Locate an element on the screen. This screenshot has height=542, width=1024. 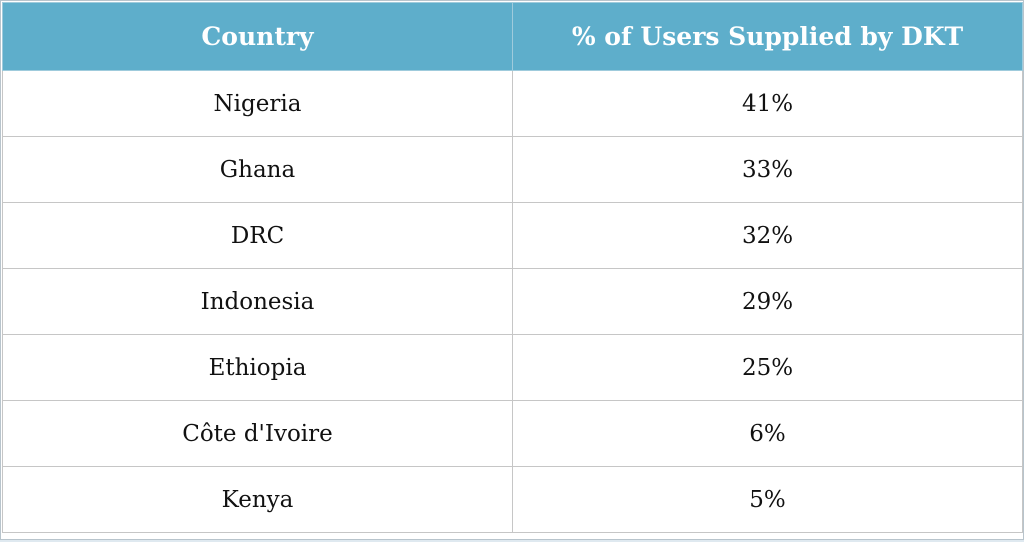
country-cell: DRC is located at coordinates (257, 235).